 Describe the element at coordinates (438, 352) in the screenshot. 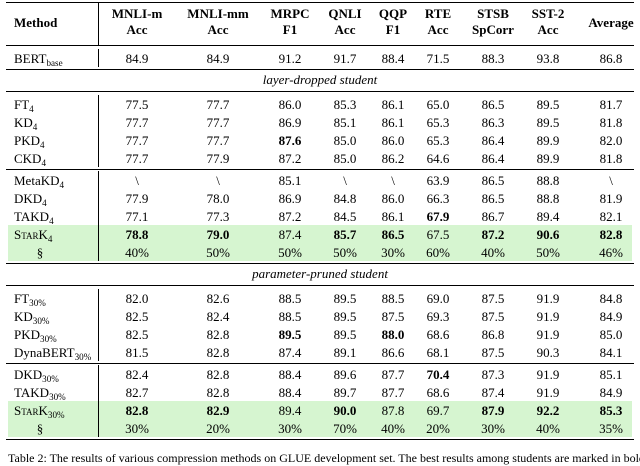

I see `cell: 68.1` at that location.